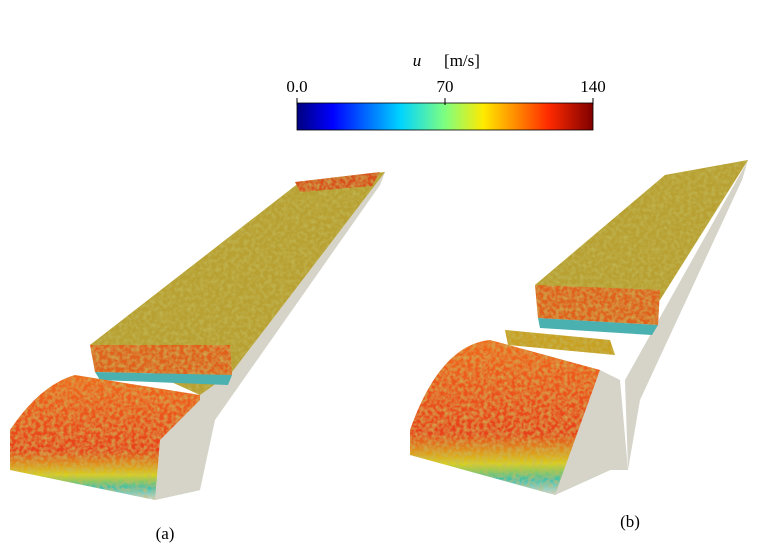 Image resolution: width=770 pixels, height=556 pixels. I want to click on colorbar, so click(445, 116).